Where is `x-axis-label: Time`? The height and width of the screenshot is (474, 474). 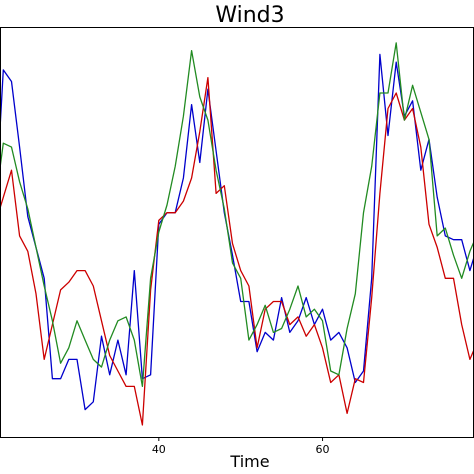
x-axis-label: Time is located at coordinates (249, 461).